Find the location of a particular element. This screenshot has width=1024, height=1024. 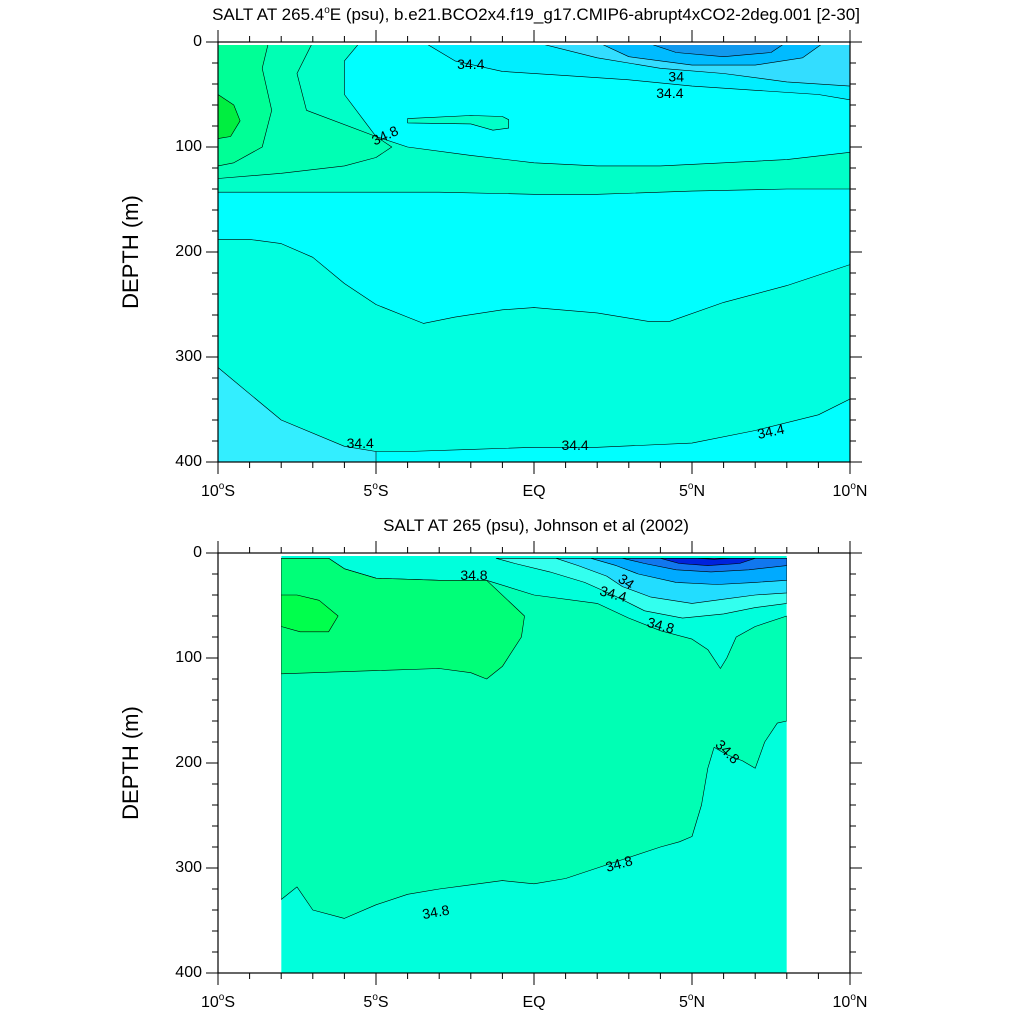

contour-label: 34 is located at coordinates (676, 76).